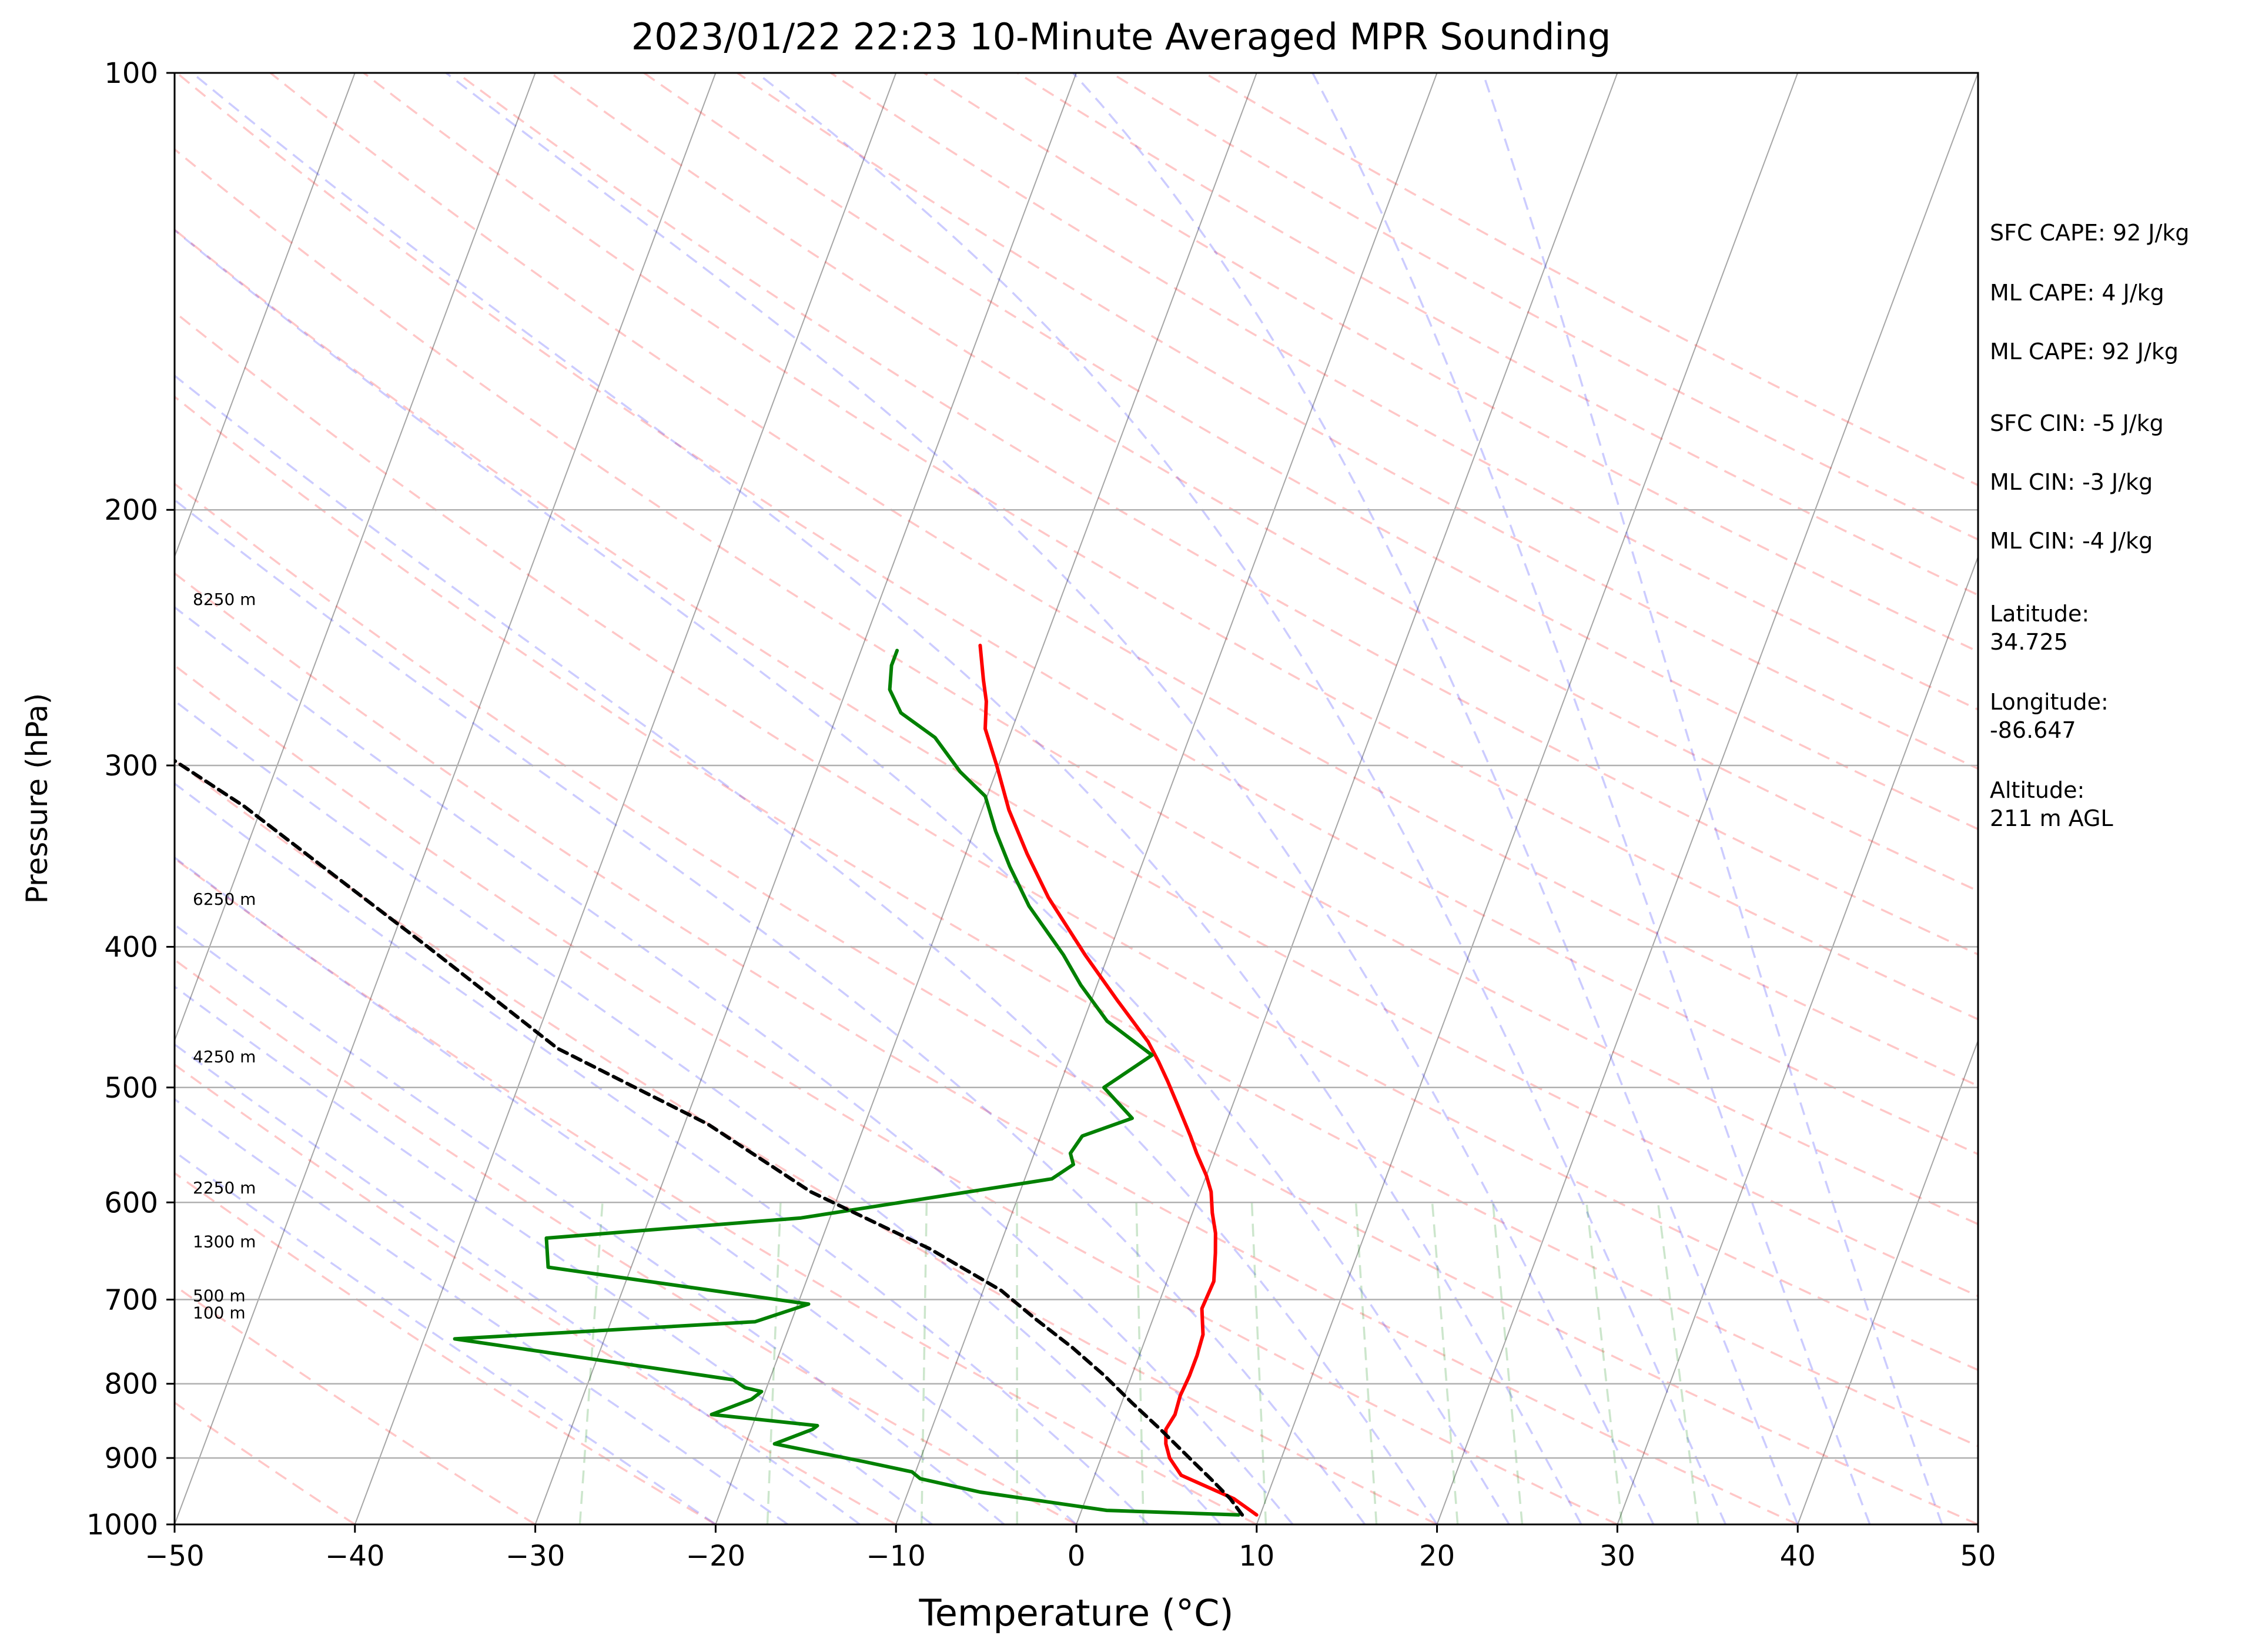 This screenshot has width=2242, height=1652. I want to click on y-axis-ticks: 1000 900 800 700 600 500 400 300 200 100, so click(131, 799).